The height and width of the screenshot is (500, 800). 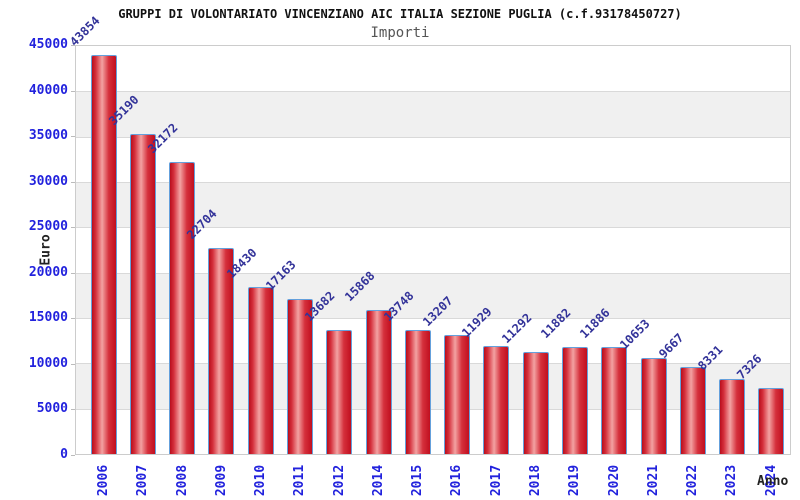 What do you see at coordinates (614, 400) in the screenshot?
I see `bar-2020` at bounding box center [614, 400].